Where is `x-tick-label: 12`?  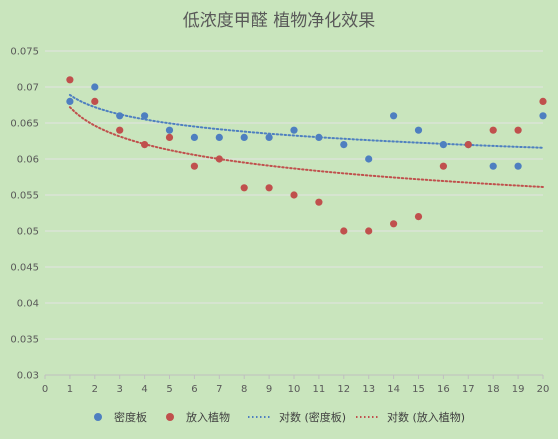 x-tick-label: 12 is located at coordinates (343, 389).